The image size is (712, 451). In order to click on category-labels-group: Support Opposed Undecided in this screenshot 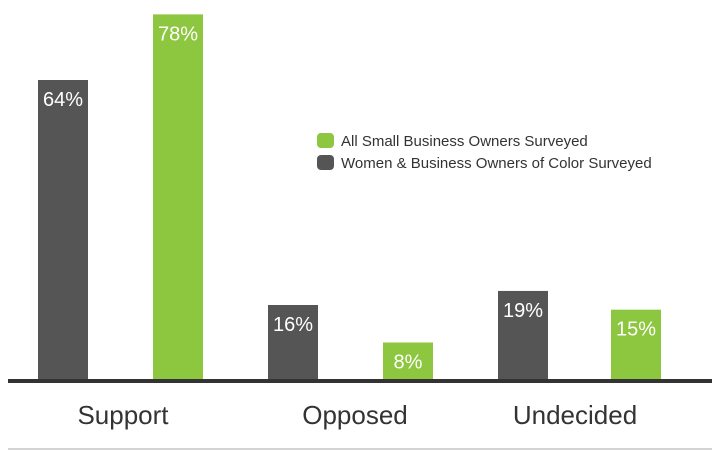, I will do `click(357, 415)`.